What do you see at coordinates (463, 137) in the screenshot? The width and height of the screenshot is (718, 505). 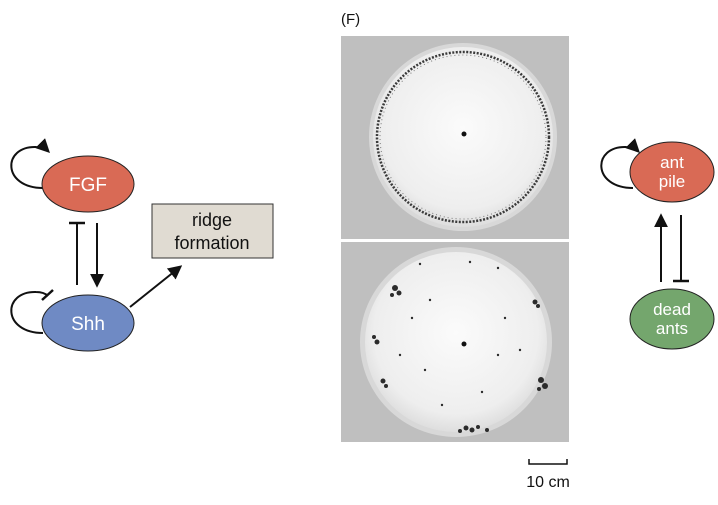 I see `ant-ring` at bounding box center [463, 137].